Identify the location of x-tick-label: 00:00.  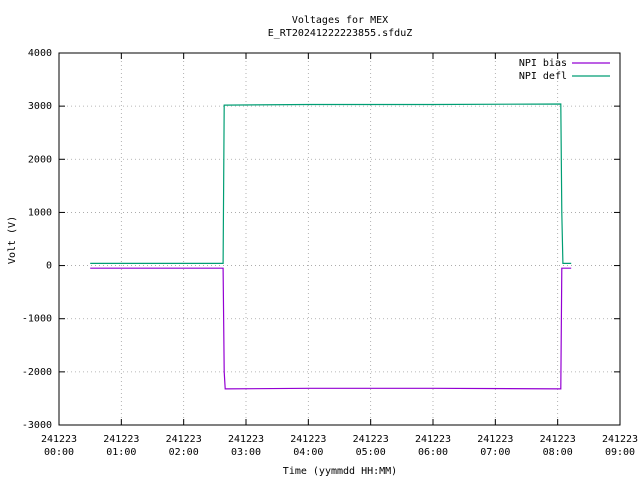
(59, 452).